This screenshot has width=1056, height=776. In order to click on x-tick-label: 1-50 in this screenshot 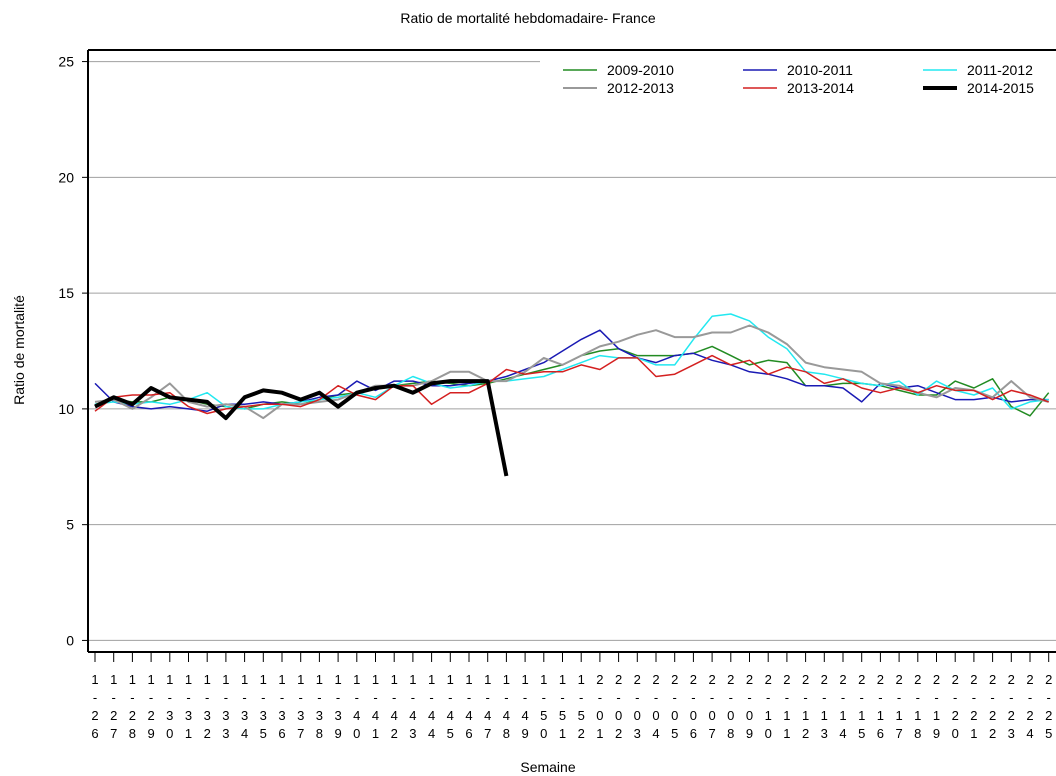, I will do `click(543, 708)`.